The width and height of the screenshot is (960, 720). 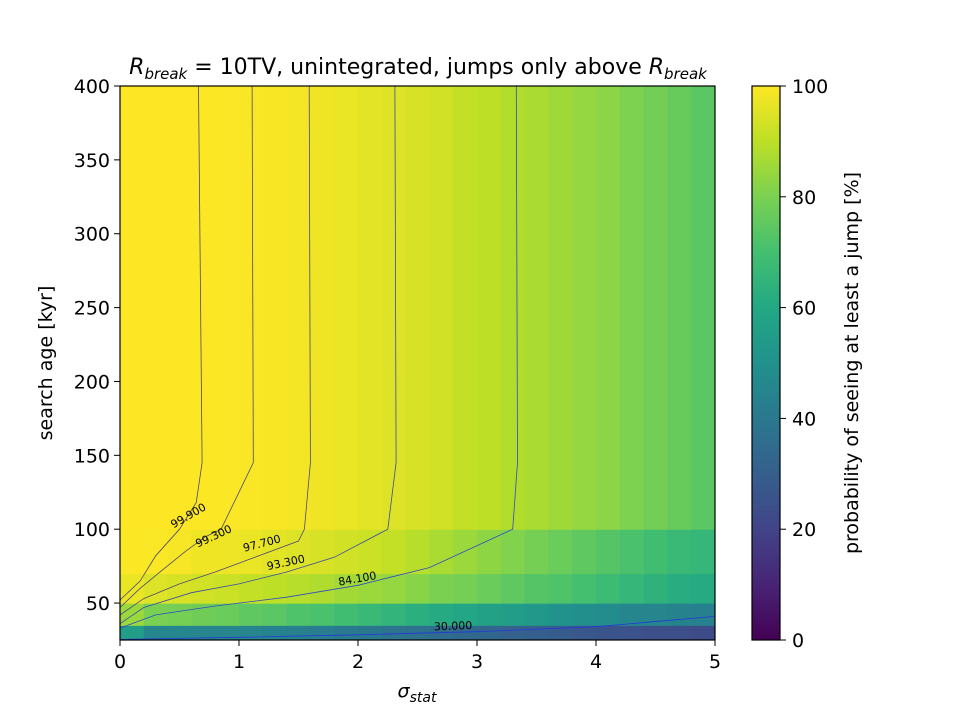 I want to click on y-tick-label: 150, so click(x=92, y=456).